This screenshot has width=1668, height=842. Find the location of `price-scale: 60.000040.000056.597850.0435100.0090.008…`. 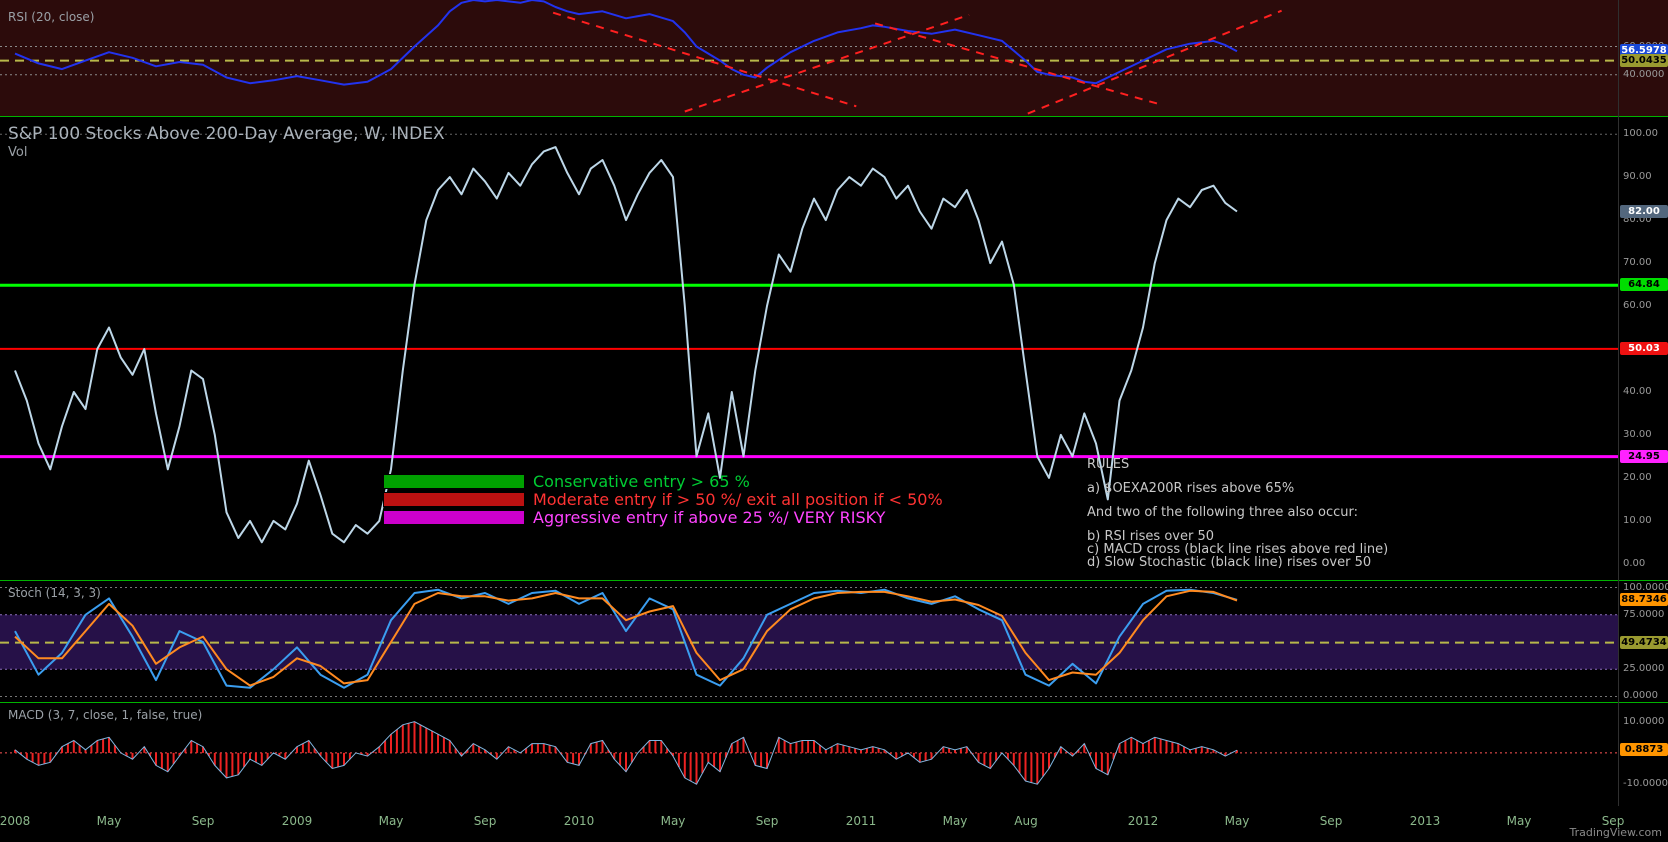

price-scale: 60.000040.000056.597850.0435100.0090.008… is located at coordinates (1643, 403).